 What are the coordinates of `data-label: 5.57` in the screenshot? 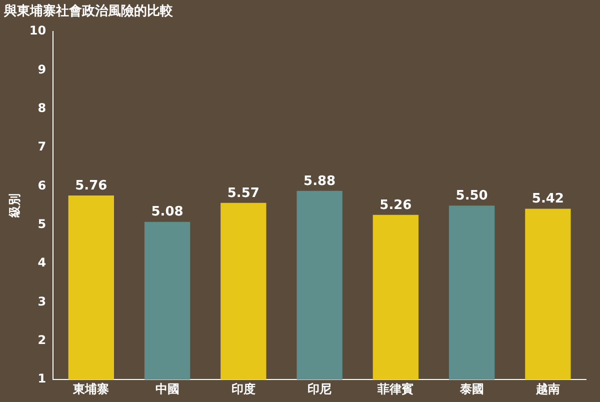 It's located at (243, 193).